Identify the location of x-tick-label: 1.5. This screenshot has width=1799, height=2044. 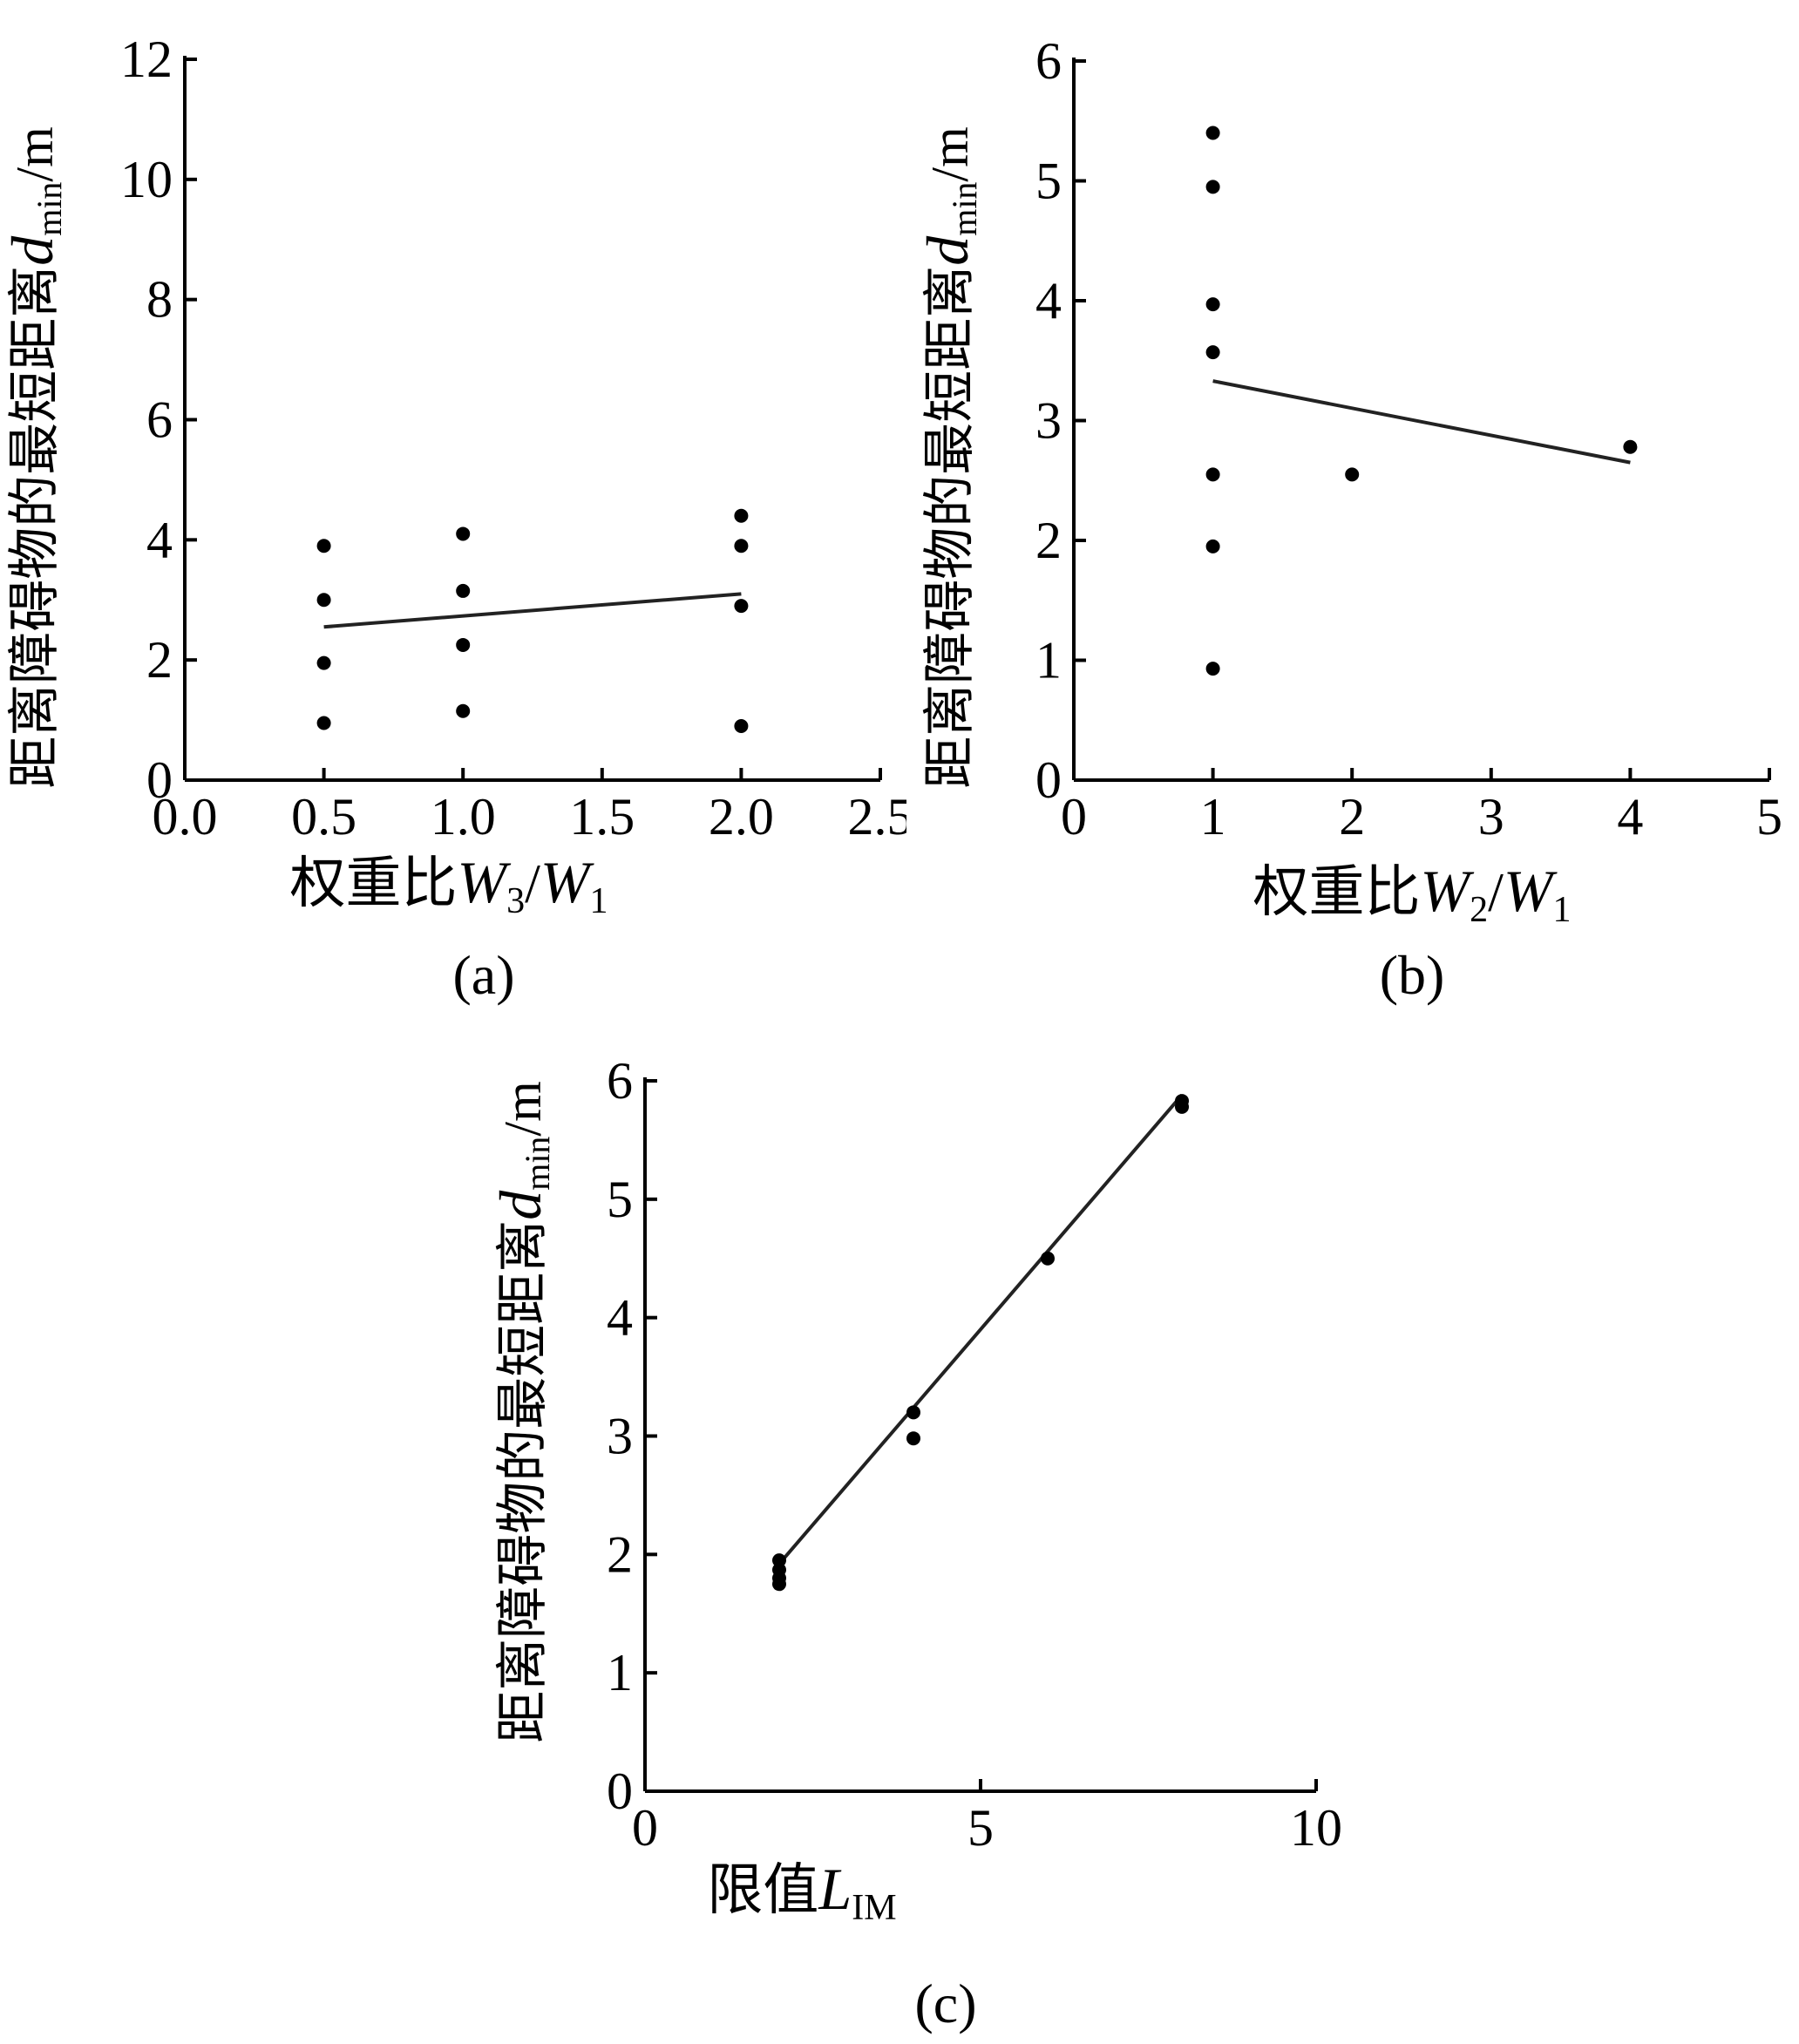
(602, 817).